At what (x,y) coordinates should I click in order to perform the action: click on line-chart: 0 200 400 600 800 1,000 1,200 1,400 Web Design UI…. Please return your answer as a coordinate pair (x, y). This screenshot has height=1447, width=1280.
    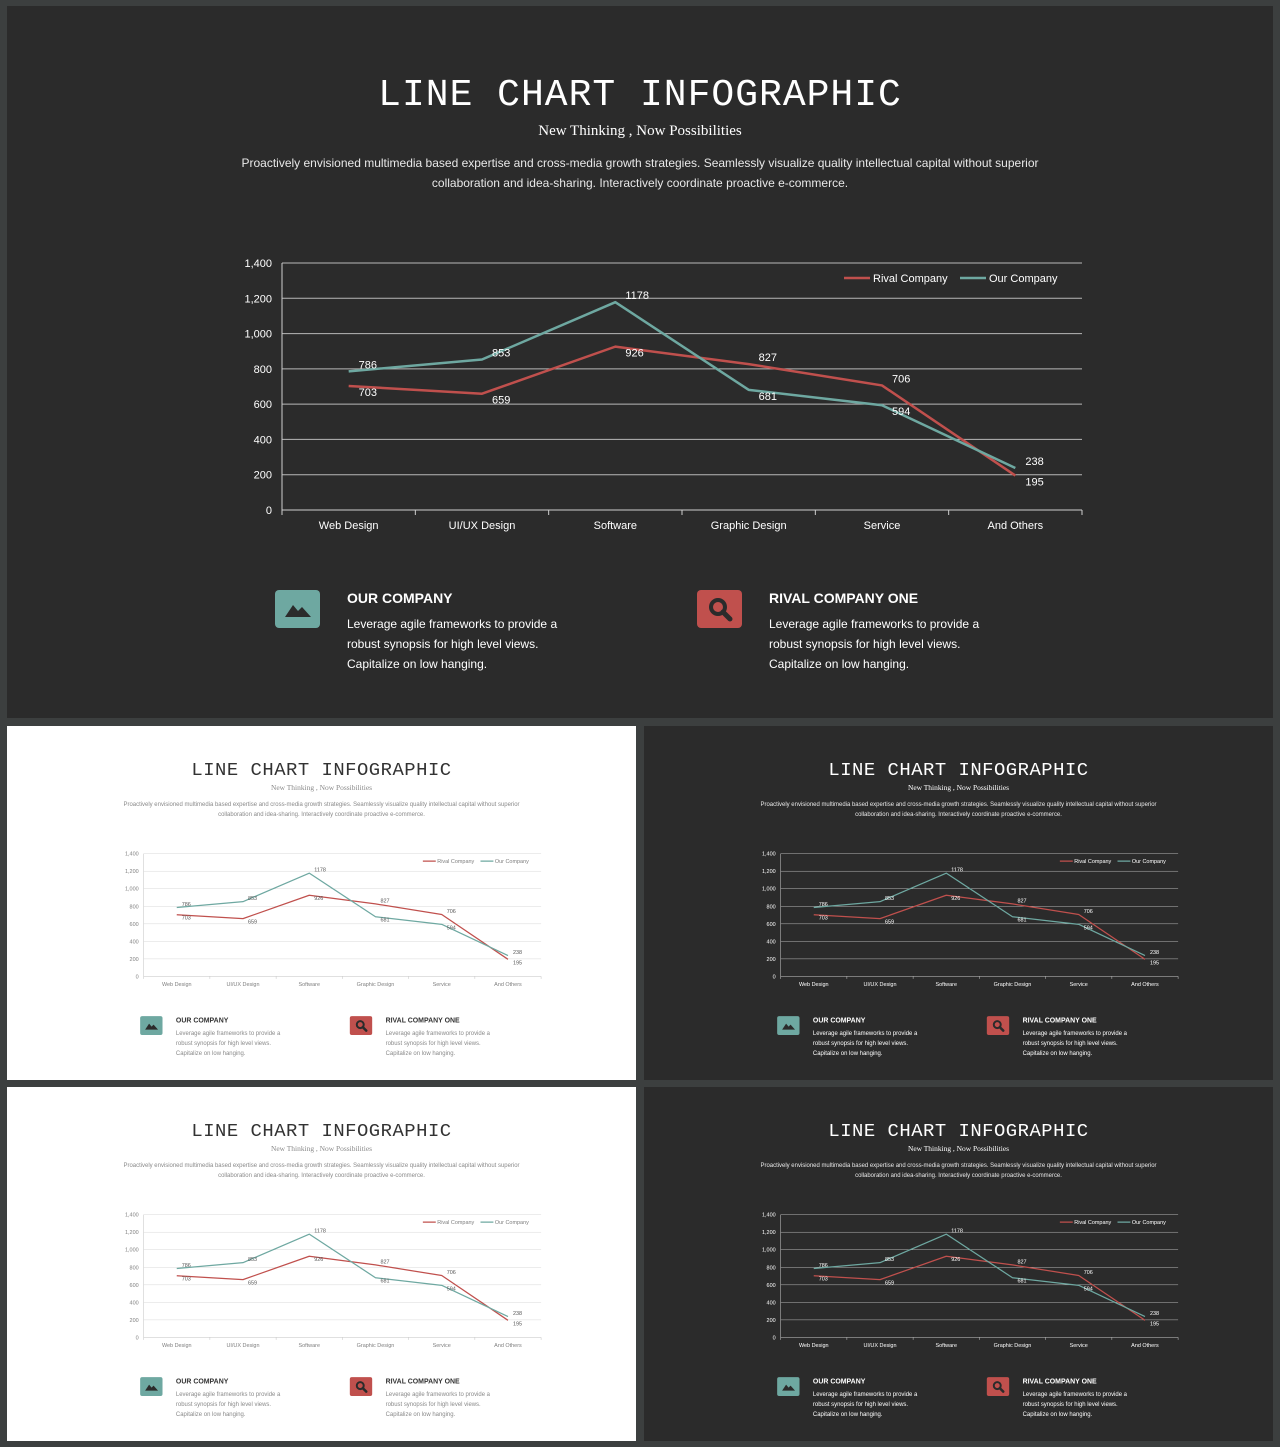
    Looking at the image, I should click on (969, 1280).